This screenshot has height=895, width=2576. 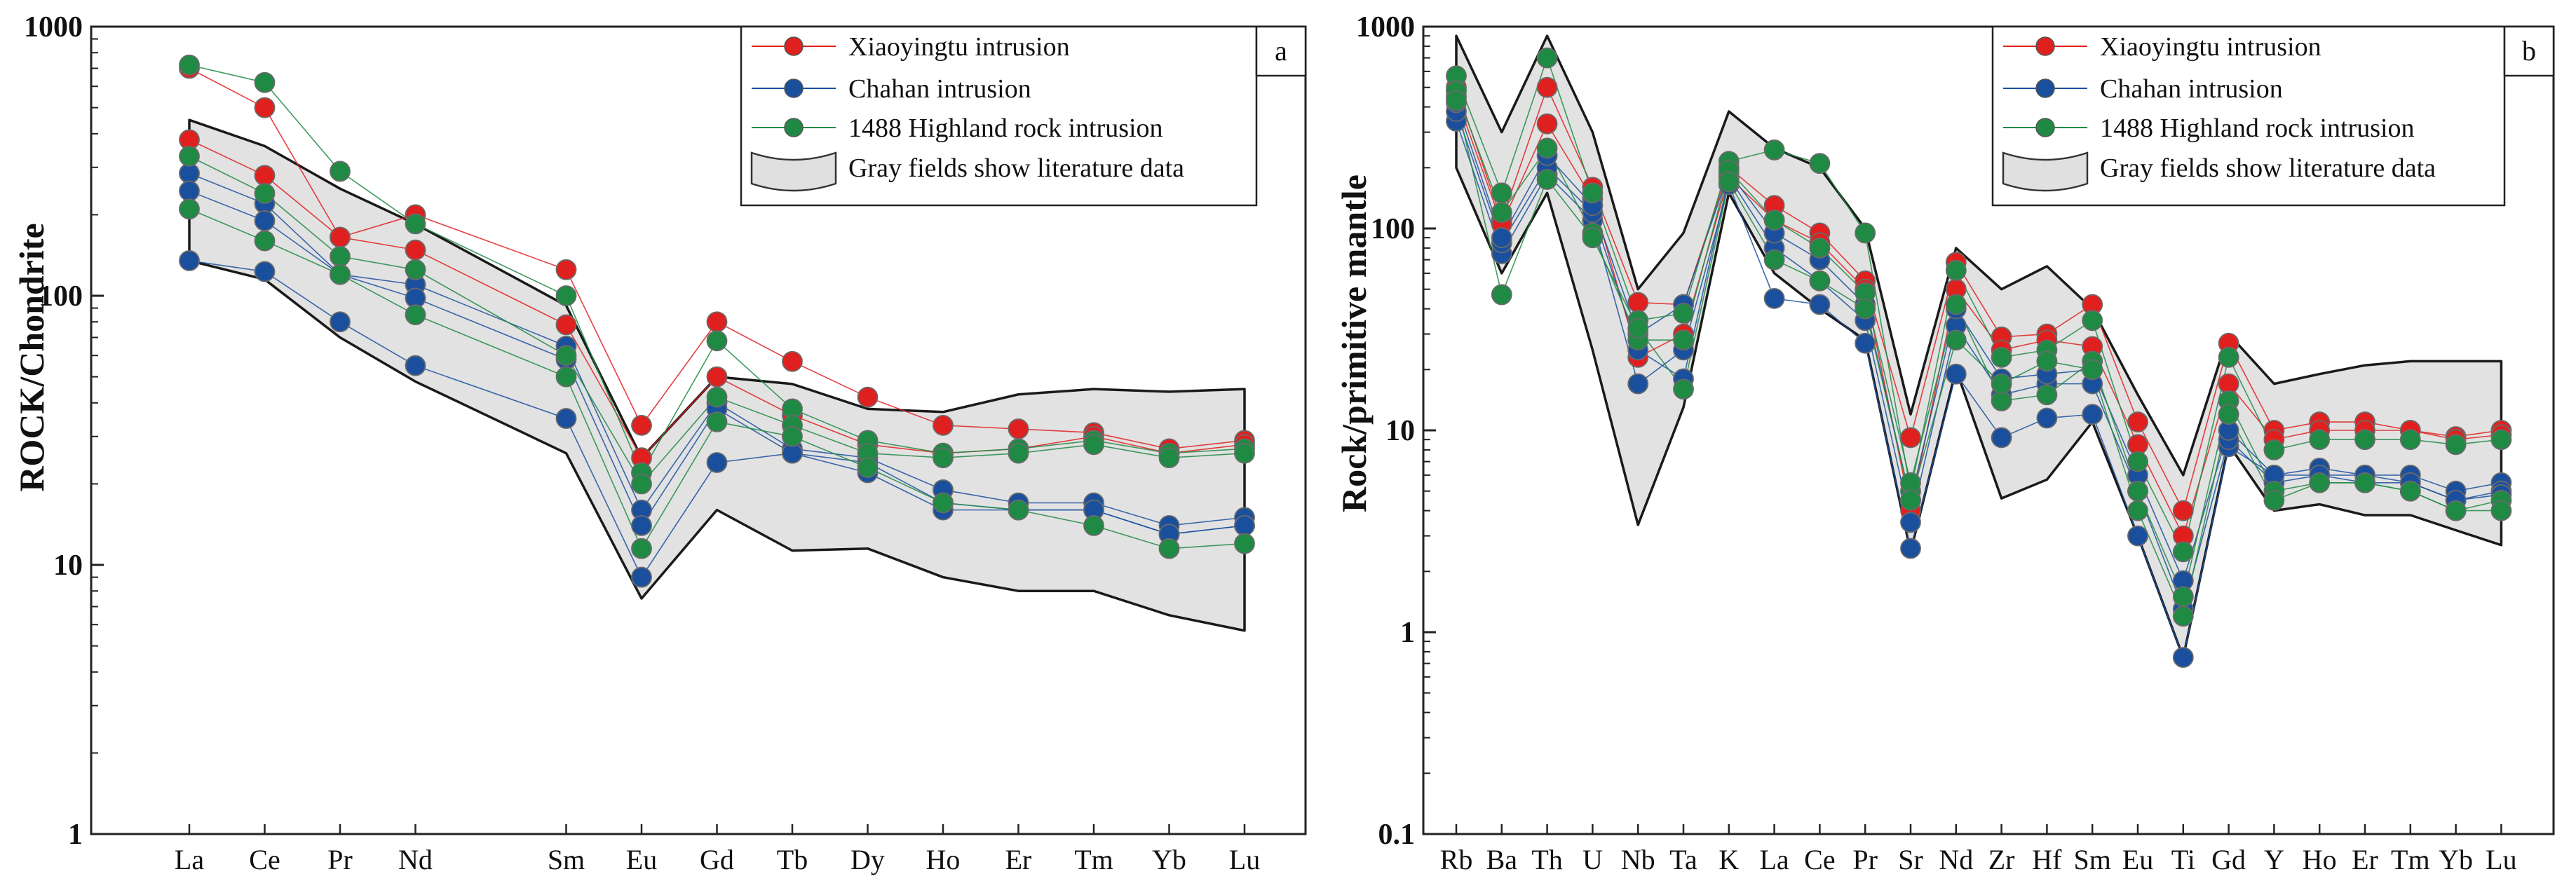 What do you see at coordinates (1638, 303) in the screenshot?
I see `panel-b-point-nb` at bounding box center [1638, 303].